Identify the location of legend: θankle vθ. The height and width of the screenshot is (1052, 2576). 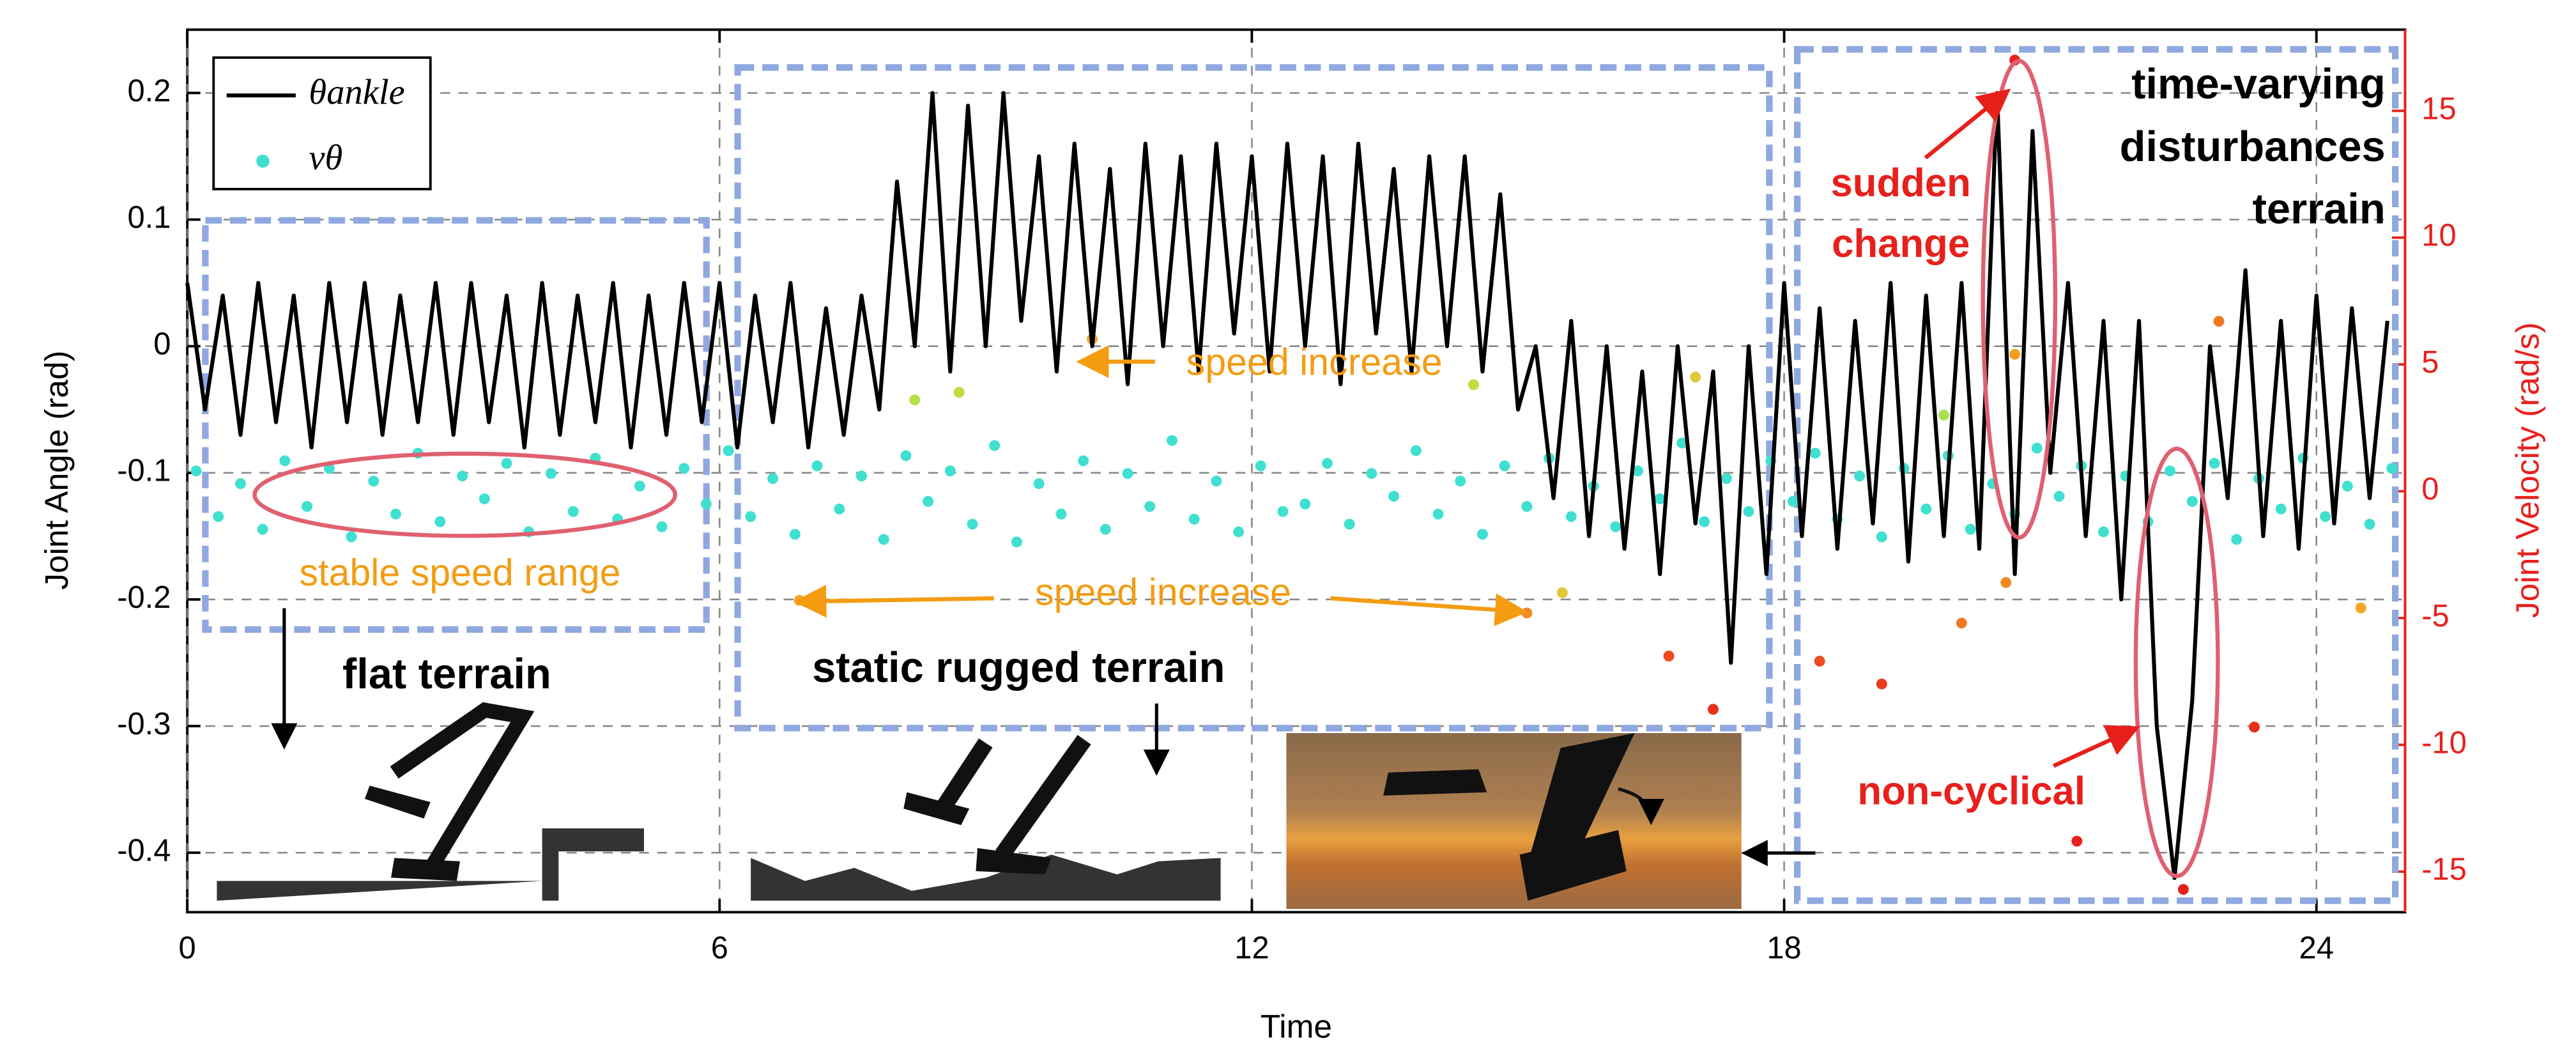
(322, 123).